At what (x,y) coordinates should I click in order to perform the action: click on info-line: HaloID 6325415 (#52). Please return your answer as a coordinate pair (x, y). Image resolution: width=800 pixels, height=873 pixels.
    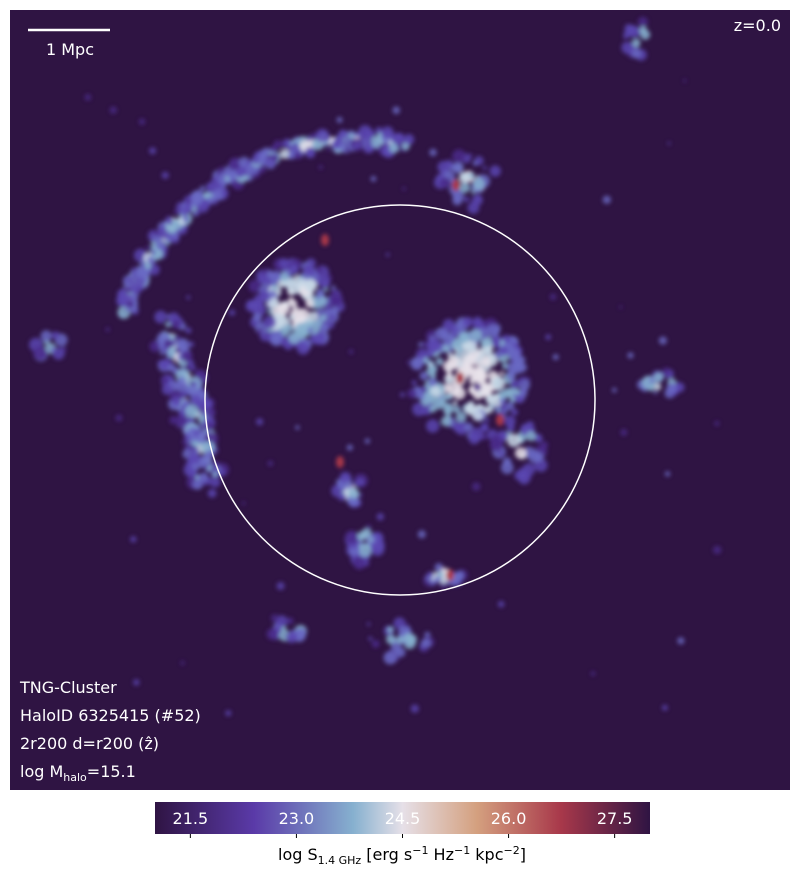
    Looking at the image, I should click on (110, 715).